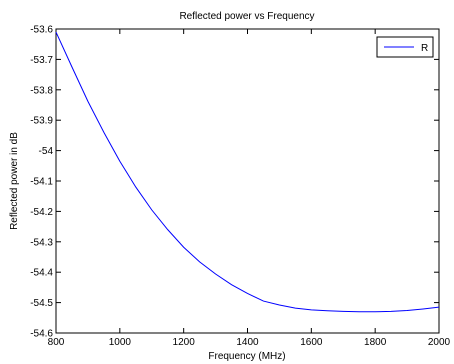  I want to click on y-tick-label: -54.6, so click(41, 334).